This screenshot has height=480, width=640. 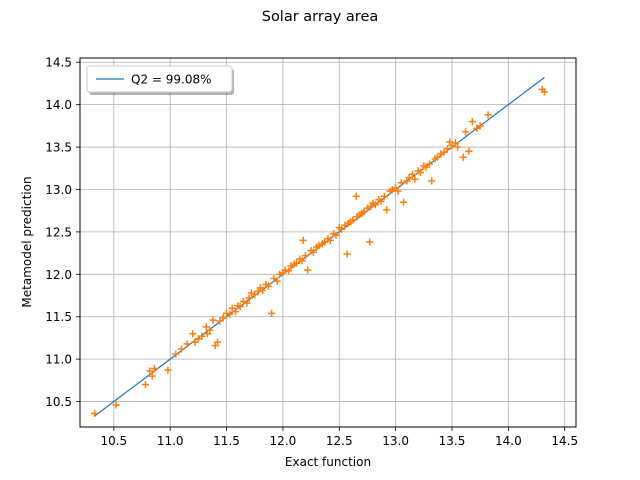 What do you see at coordinates (452, 441) in the screenshot?
I see `x-tick-label: 13.5` at bounding box center [452, 441].